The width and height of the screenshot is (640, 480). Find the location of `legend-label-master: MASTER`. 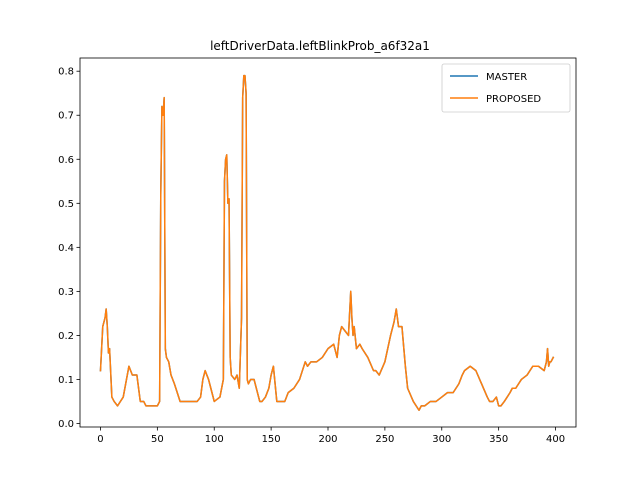

legend-label-master: MASTER is located at coordinates (506, 77).